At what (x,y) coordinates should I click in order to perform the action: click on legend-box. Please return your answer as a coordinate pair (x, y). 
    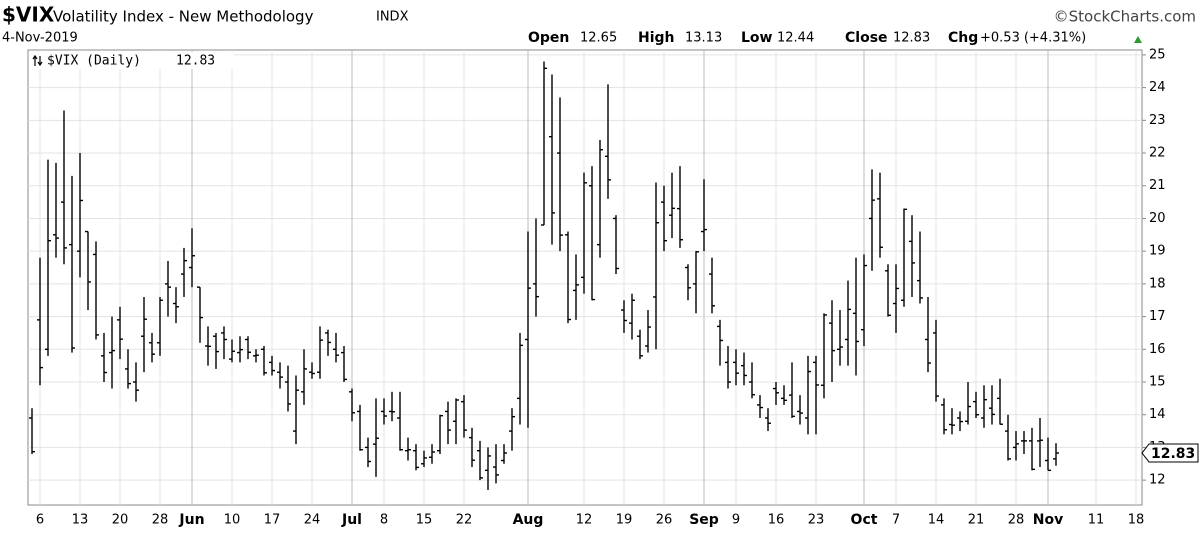
    Looking at the image, I should click on (132, 60).